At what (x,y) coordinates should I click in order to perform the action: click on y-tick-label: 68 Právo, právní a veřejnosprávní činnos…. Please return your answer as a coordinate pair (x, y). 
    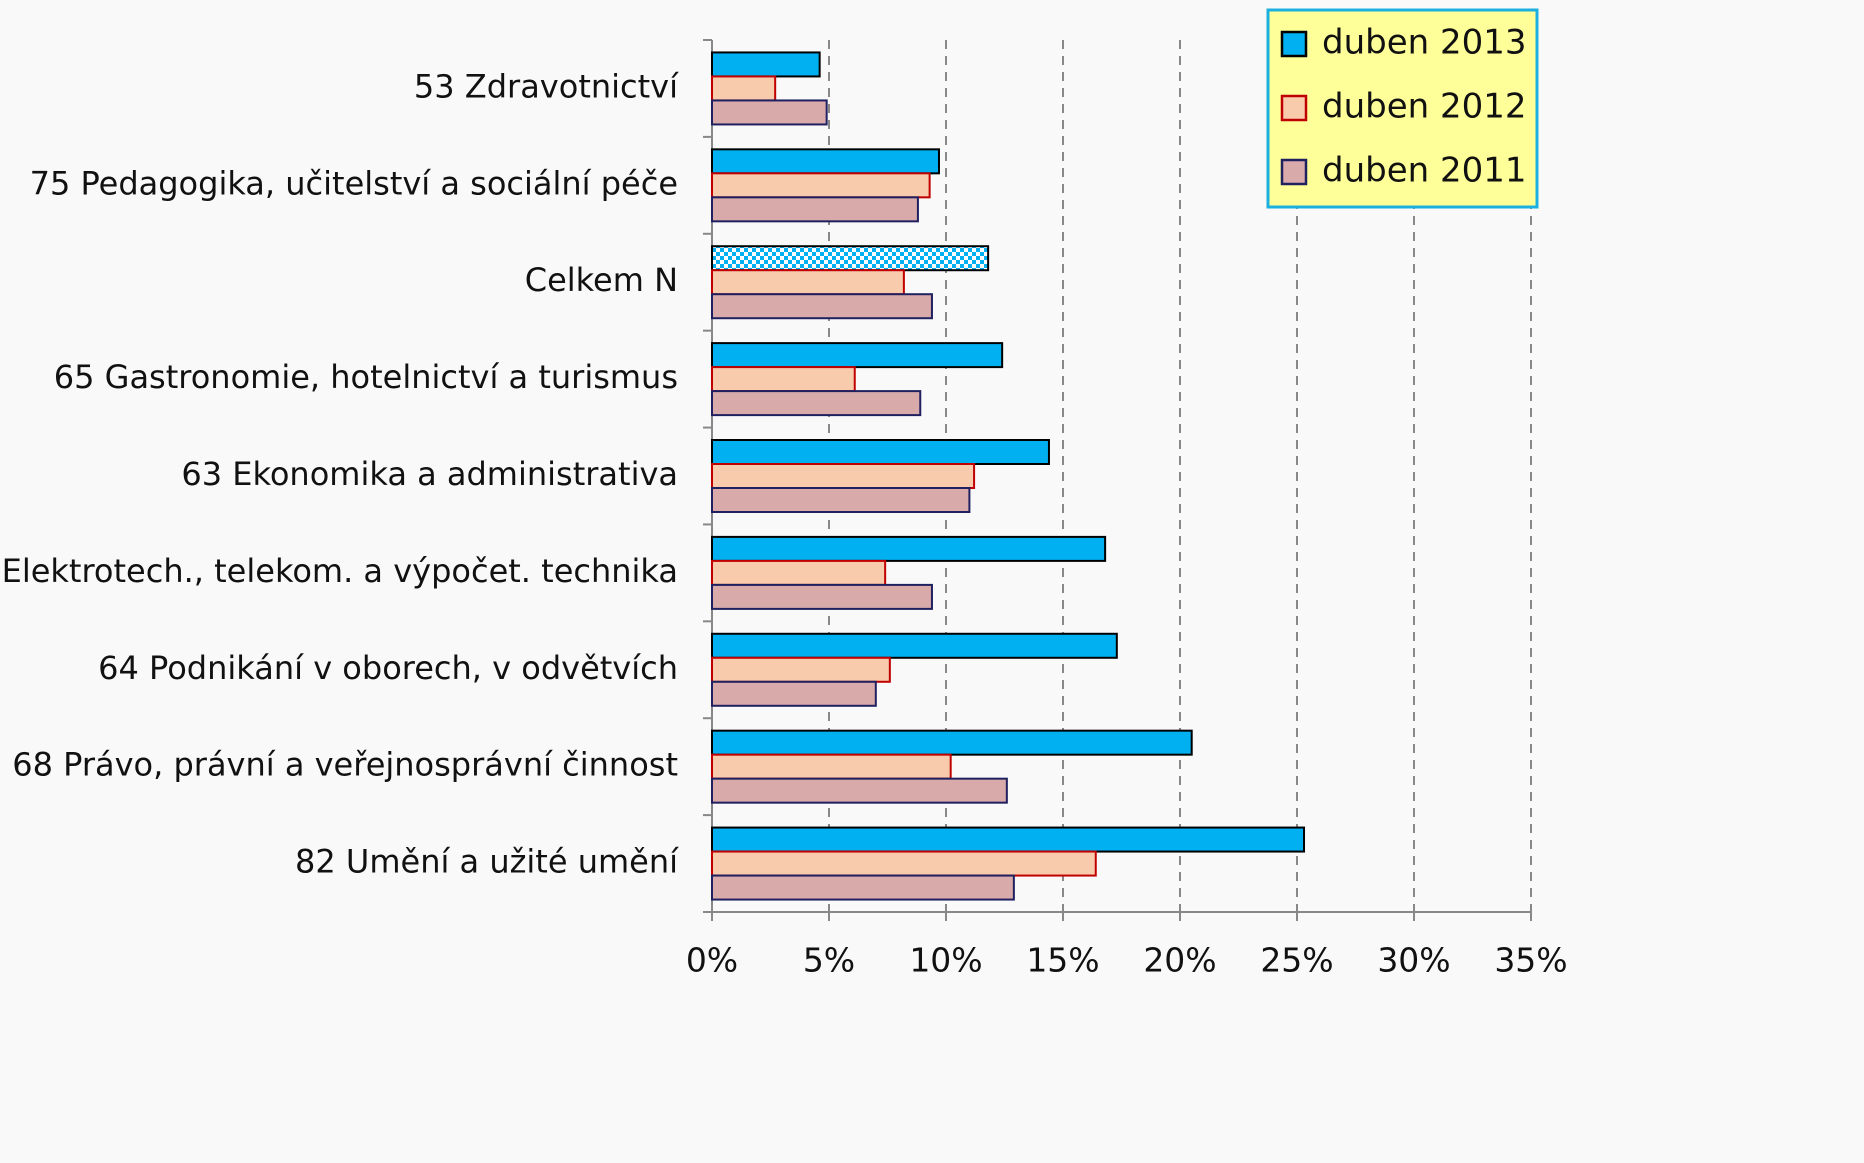
    Looking at the image, I should click on (345, 765).